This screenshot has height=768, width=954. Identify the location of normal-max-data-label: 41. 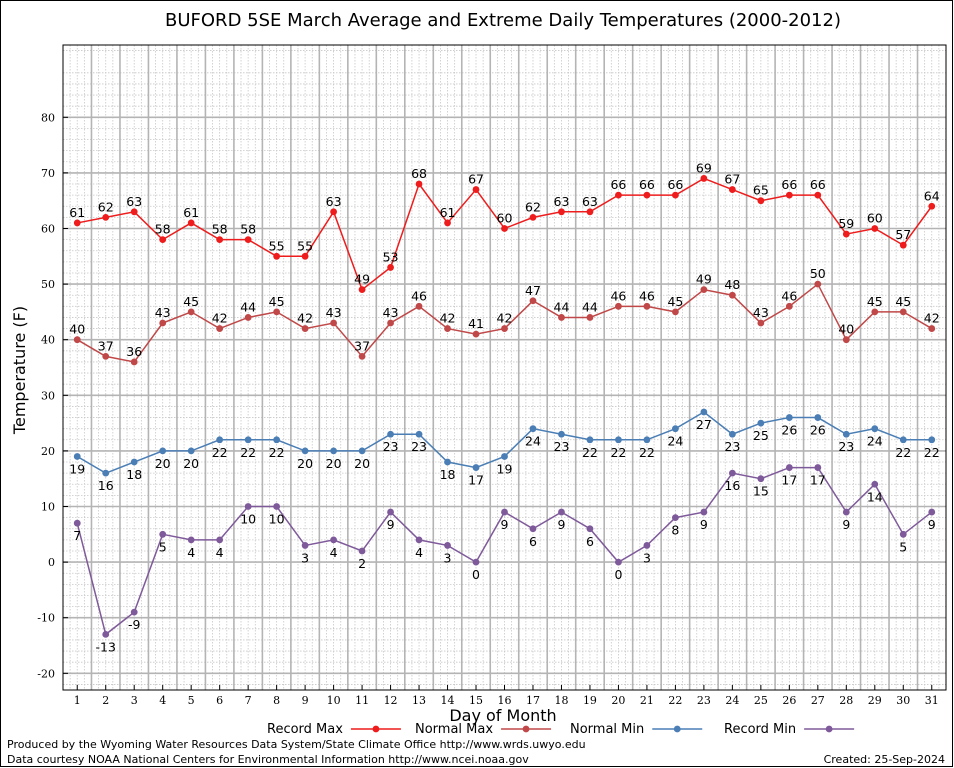
(476, 323).